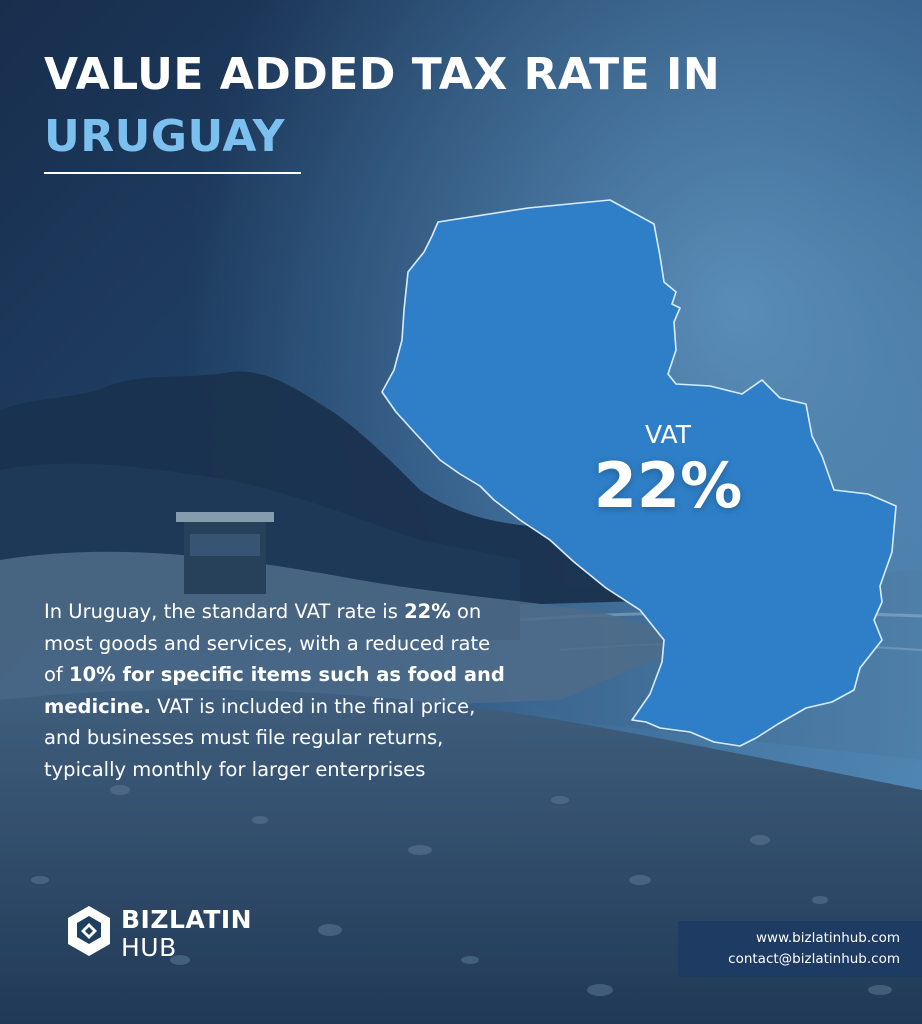 The image size is (922, 1024). Describe the element at coordinates (668, 434) in the screenshot. I see `vat-label: VAT` at that location.